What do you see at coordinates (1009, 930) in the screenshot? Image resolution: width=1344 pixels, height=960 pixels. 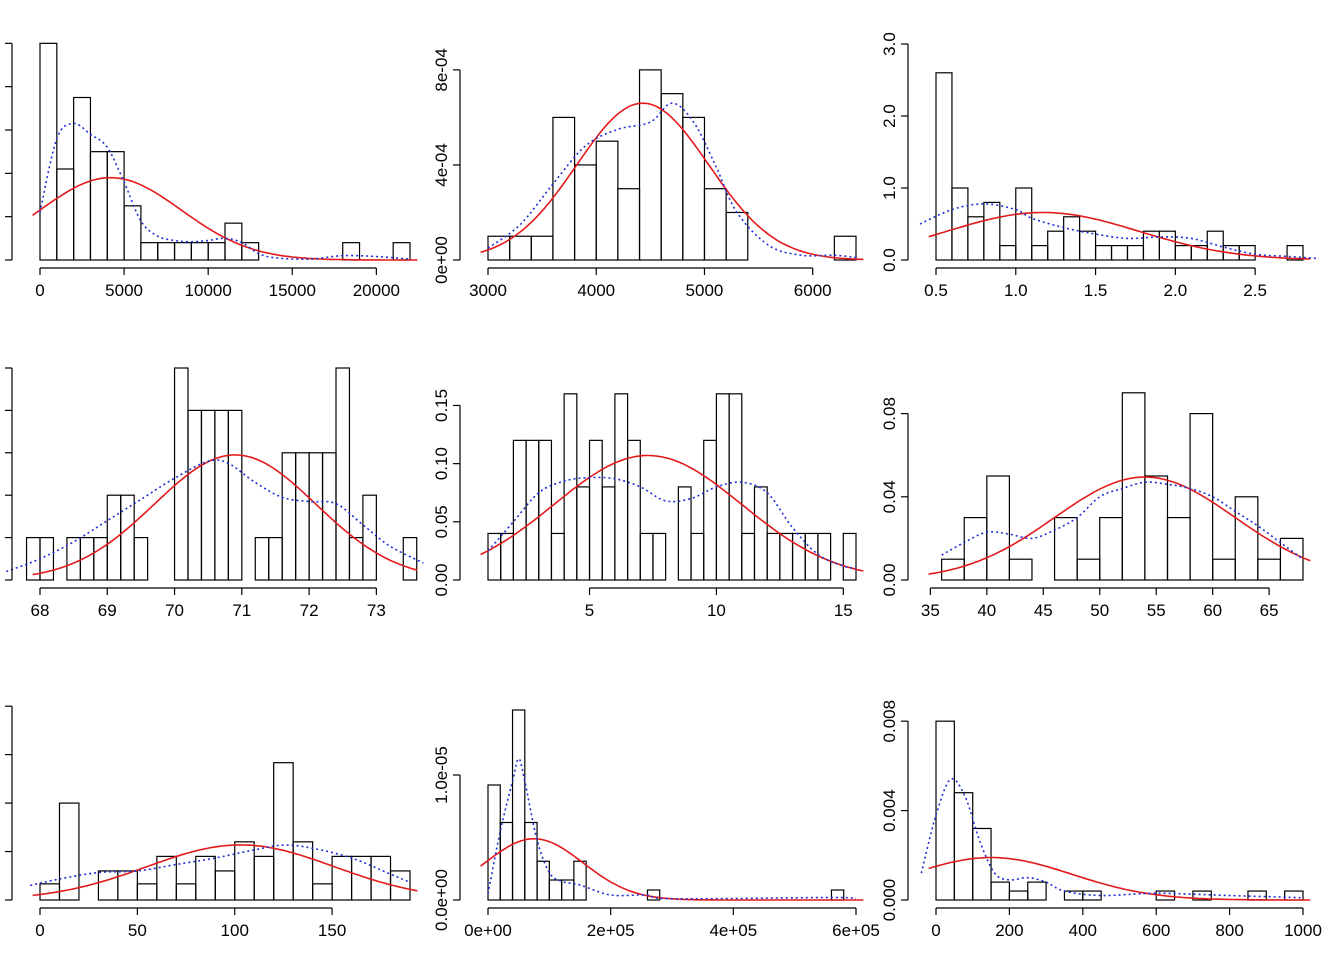 I see `x-tick-label: 200` at bounding box center [1009, 930].